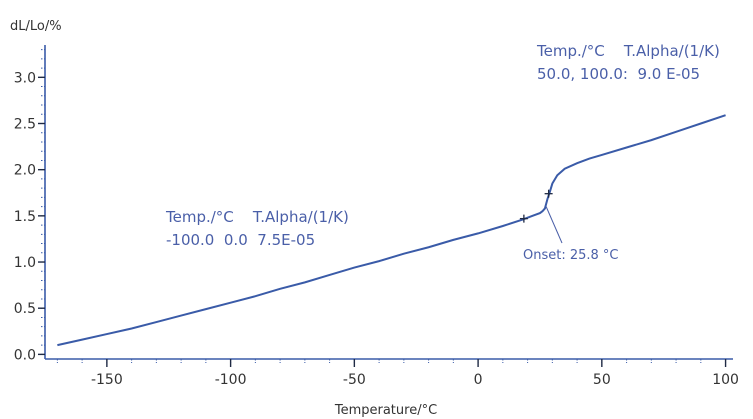 This screenshot has width=753, height=419. Describe the element at coordinates (107, 380) in the screenshot. I see `x-tick-label: -150` at that location.